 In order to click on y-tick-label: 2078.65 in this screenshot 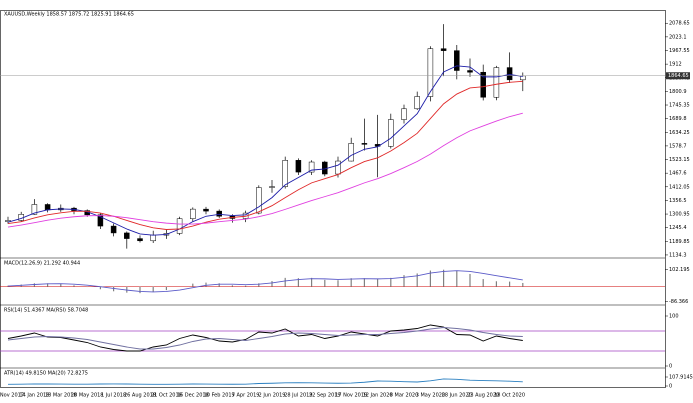, I will do `click(679, 24)`.